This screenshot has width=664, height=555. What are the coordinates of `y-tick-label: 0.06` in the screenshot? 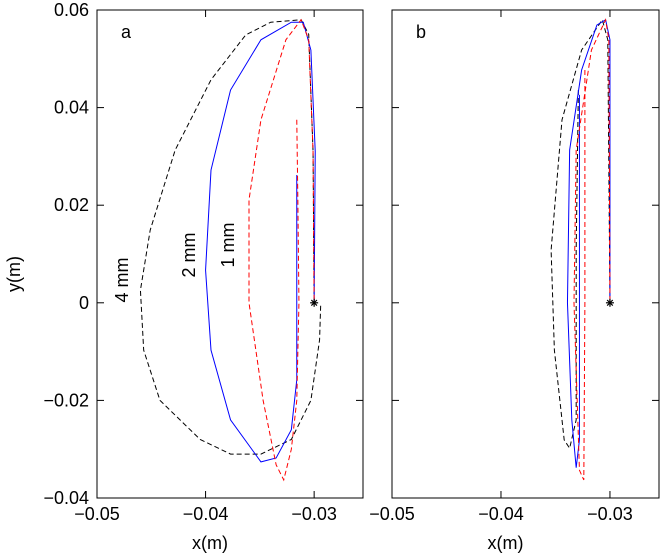 It's located at (71, 10).